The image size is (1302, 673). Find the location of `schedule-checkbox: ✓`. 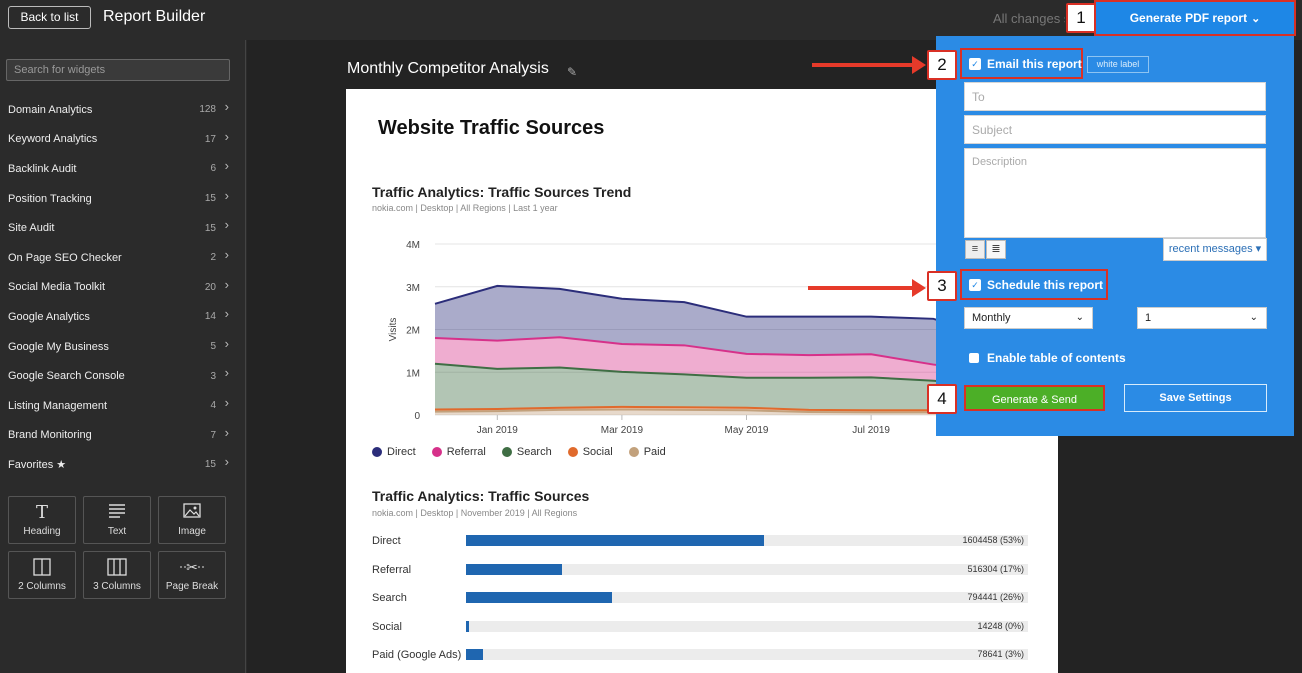

schedule-checkbox: ✓ is located at coordinates (975, 285).